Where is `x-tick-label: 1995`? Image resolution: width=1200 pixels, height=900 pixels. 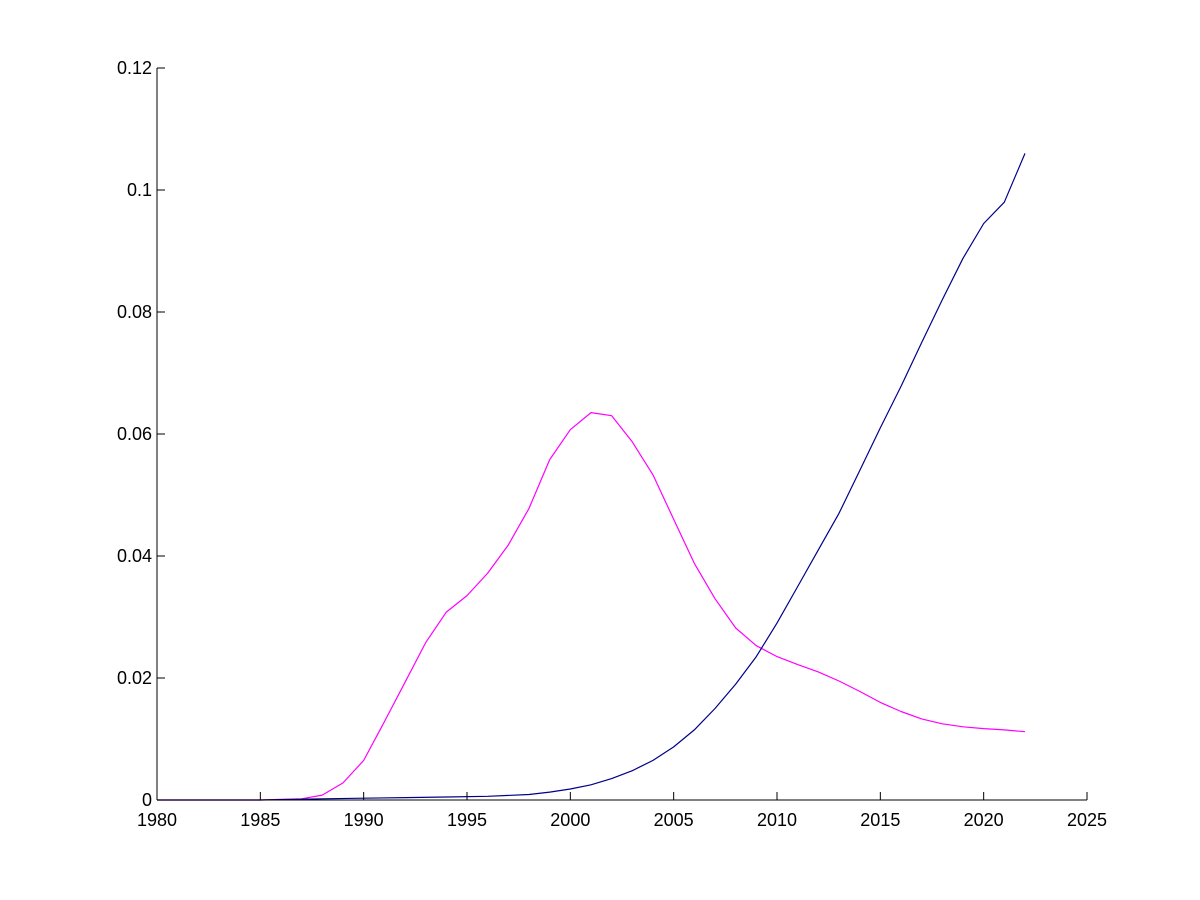
x-tick-label: 1995 is located at coordinates (467, 820).